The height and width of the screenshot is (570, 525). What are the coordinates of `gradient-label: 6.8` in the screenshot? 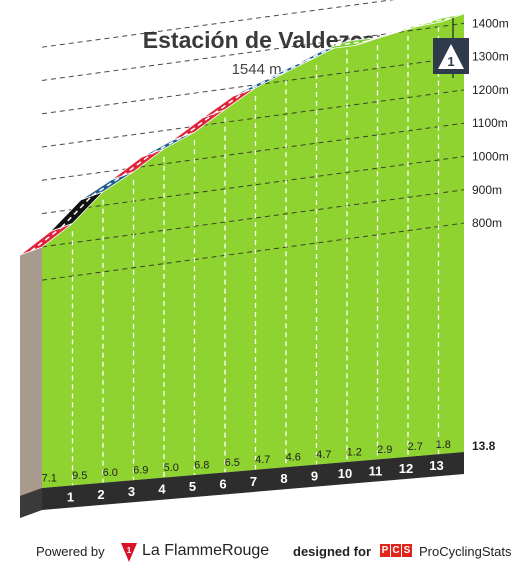 It's located at (201, 465).